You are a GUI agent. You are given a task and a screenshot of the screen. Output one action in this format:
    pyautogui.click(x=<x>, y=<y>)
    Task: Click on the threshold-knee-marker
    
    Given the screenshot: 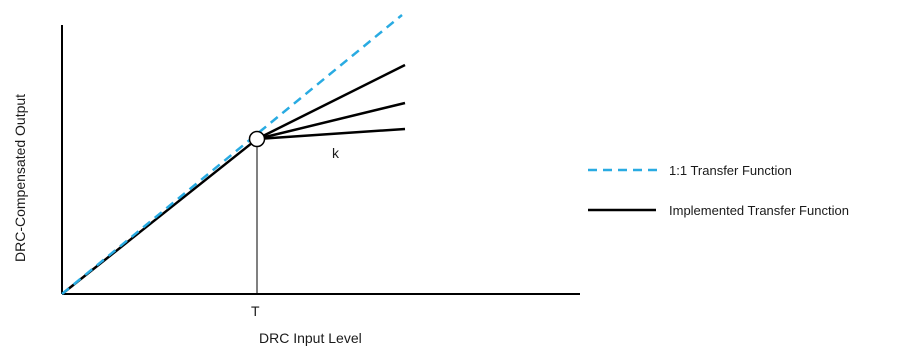 What is the action you would take?
    pyautogui.click(x=257, y=139)
    